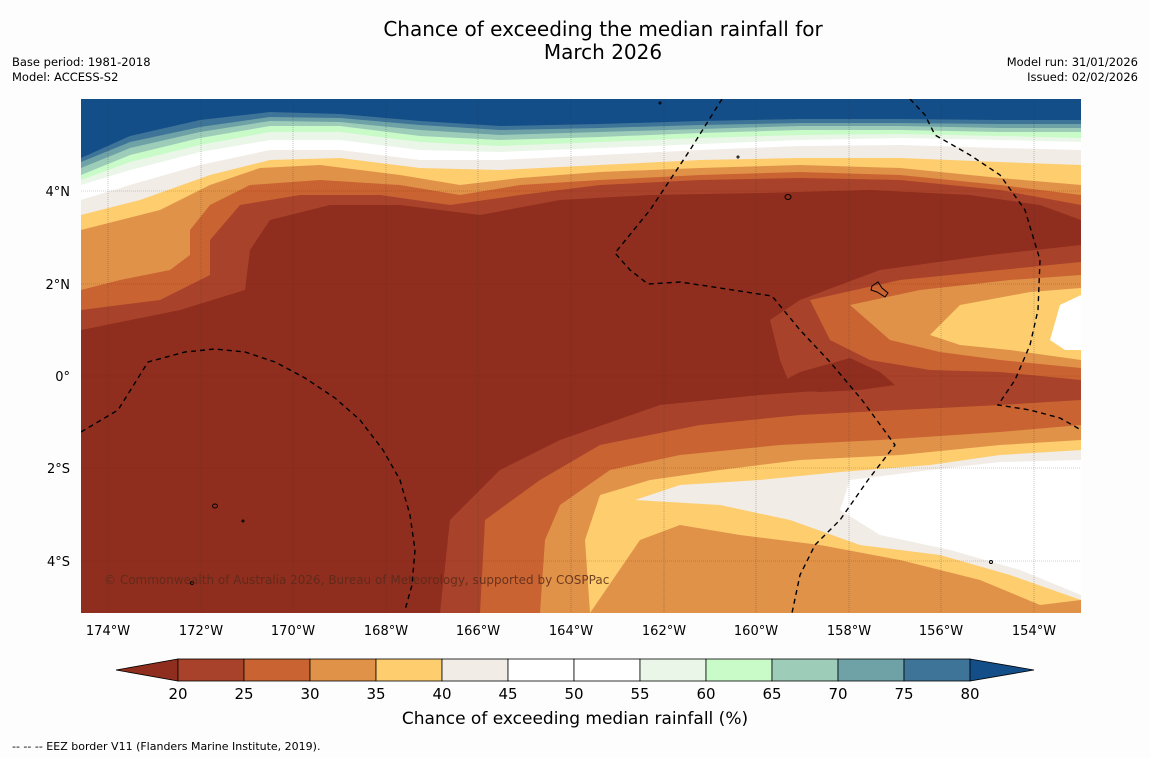  I want to click on lon-label: 164°W, so click(571, 631).